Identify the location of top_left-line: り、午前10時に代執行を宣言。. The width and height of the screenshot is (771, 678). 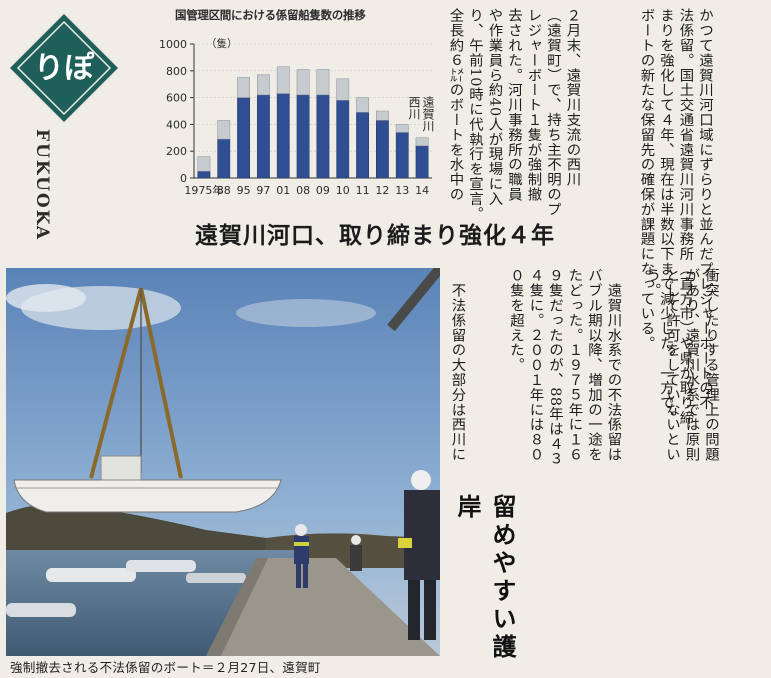
(475, 115).